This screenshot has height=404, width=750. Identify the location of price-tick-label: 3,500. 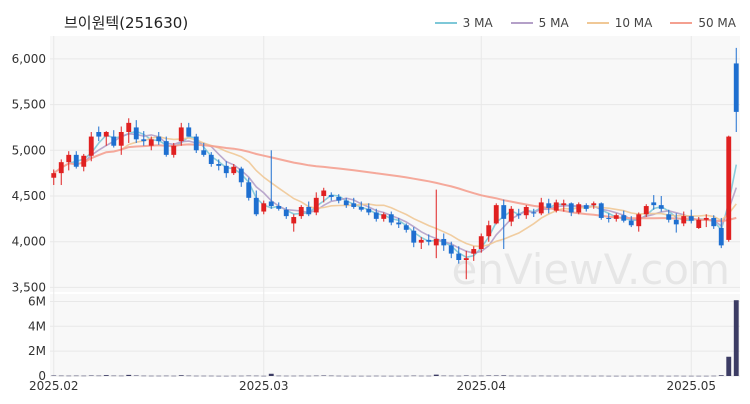
(29, 287).